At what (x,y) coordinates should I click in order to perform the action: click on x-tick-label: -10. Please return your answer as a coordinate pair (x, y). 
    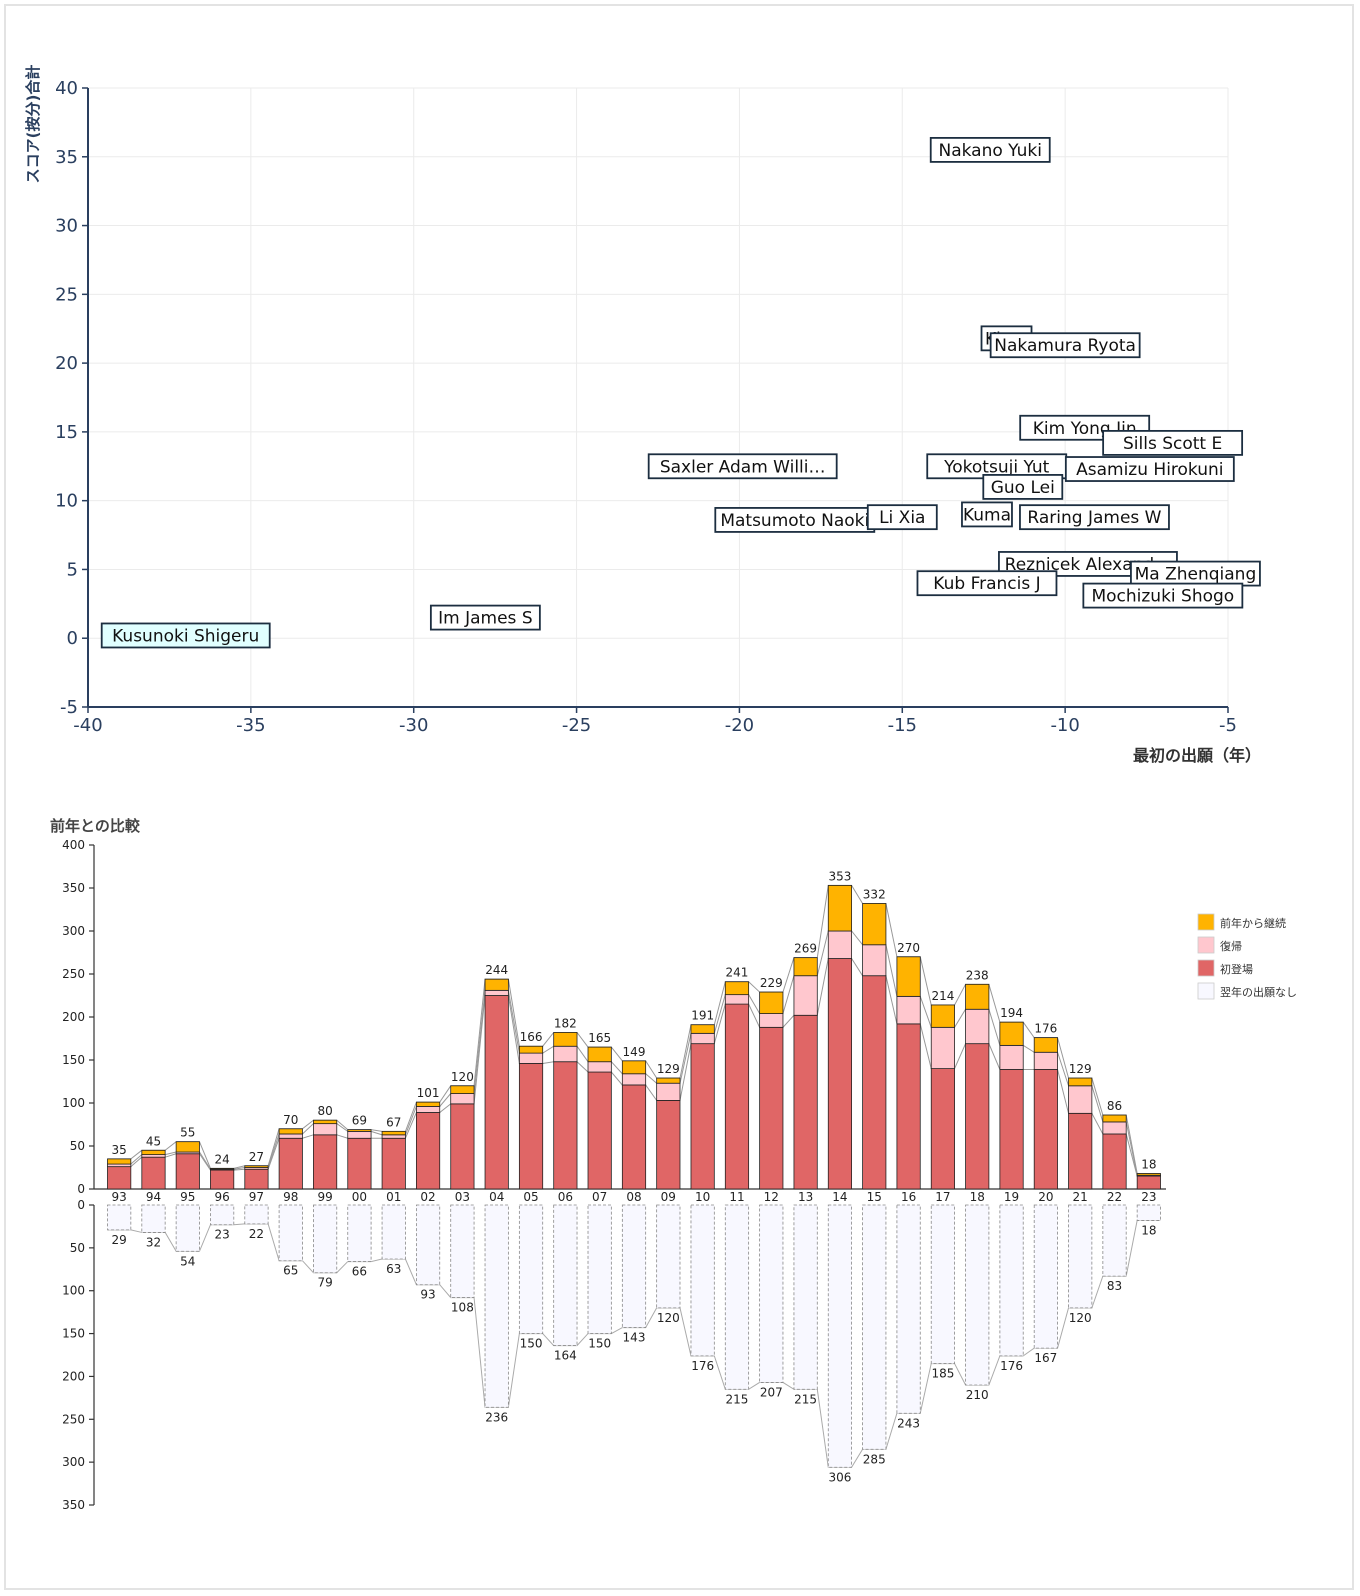
    Looking at the image, I should click on (1064, 725).